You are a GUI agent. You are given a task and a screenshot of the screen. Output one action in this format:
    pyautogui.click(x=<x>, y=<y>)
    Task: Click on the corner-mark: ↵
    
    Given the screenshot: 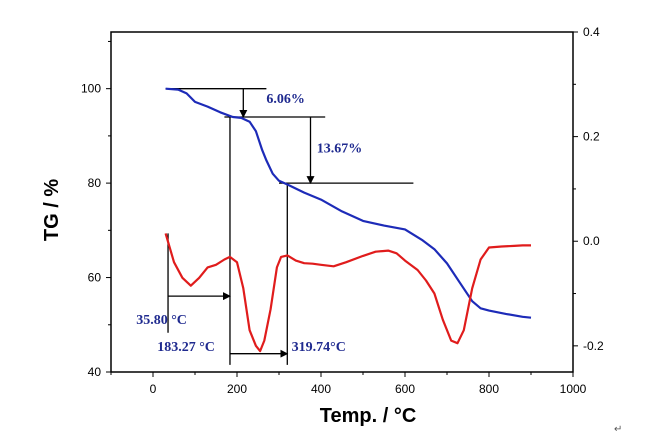 What is the action you would take?
    pyautogui.click(x=618, y=429)
    